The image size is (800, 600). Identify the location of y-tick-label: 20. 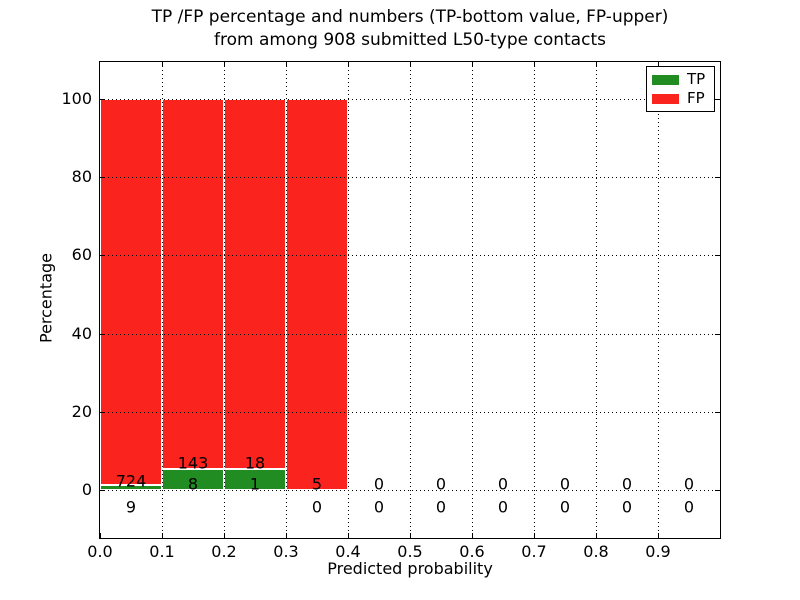
(81, 411).